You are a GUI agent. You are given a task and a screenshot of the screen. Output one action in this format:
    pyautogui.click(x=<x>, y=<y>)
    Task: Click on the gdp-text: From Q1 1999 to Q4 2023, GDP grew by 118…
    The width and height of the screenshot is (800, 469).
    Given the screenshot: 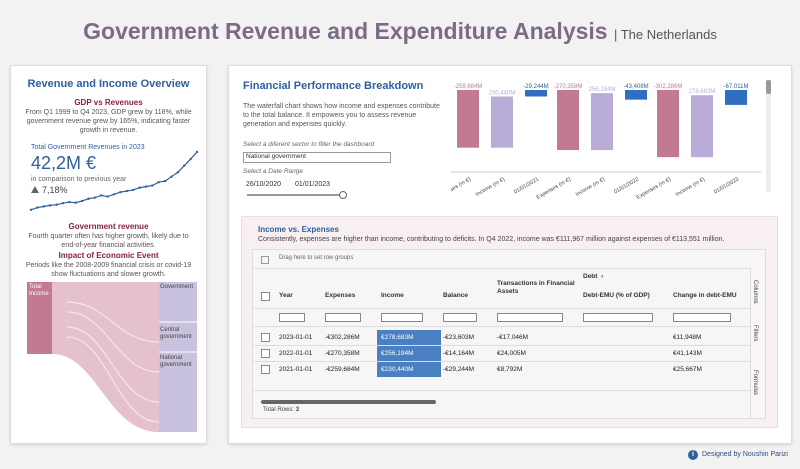 What is the action you would take?
    pyautogui.click(x=108, y=121)
    